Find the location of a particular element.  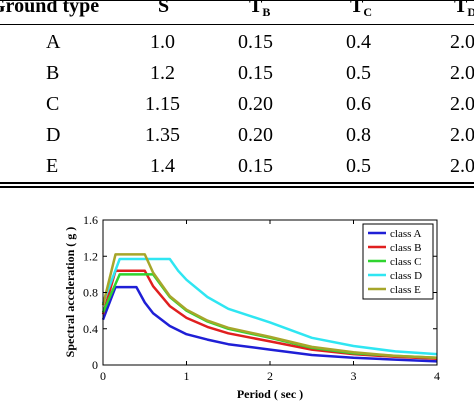

row-e-td: 2.0 is located at coordinates (462, 166).